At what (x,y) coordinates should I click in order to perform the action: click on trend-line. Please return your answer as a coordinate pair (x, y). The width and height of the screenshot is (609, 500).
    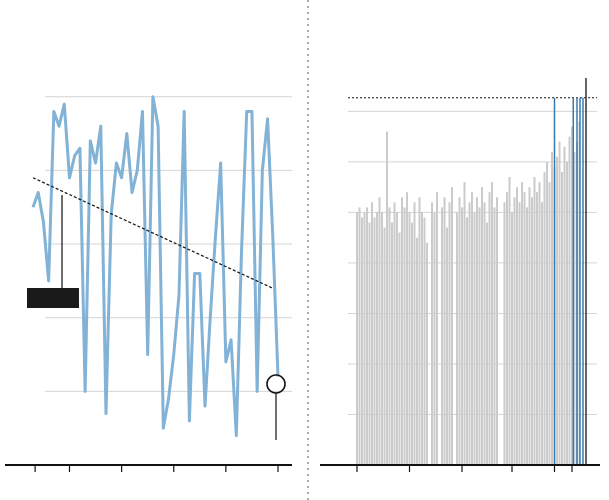
    Looking at the image, I should click on (153, 233).